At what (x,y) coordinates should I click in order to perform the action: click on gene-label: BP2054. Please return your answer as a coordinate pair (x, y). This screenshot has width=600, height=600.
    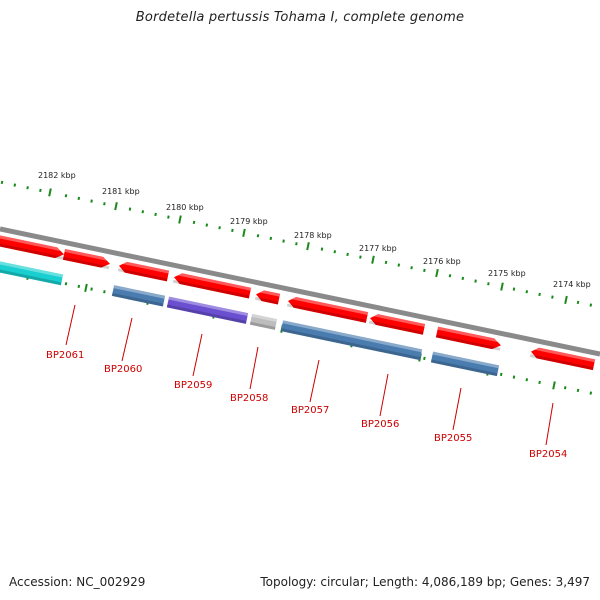
    Looking at the image, I should click on (548, 454).